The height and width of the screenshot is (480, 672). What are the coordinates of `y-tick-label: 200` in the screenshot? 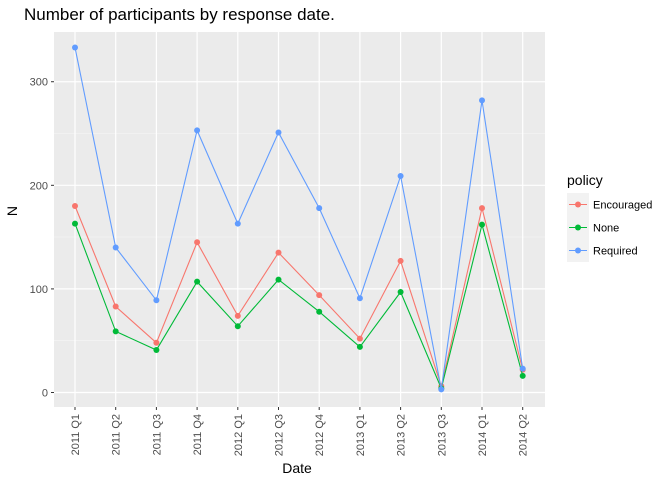 It's located at (39, 186).